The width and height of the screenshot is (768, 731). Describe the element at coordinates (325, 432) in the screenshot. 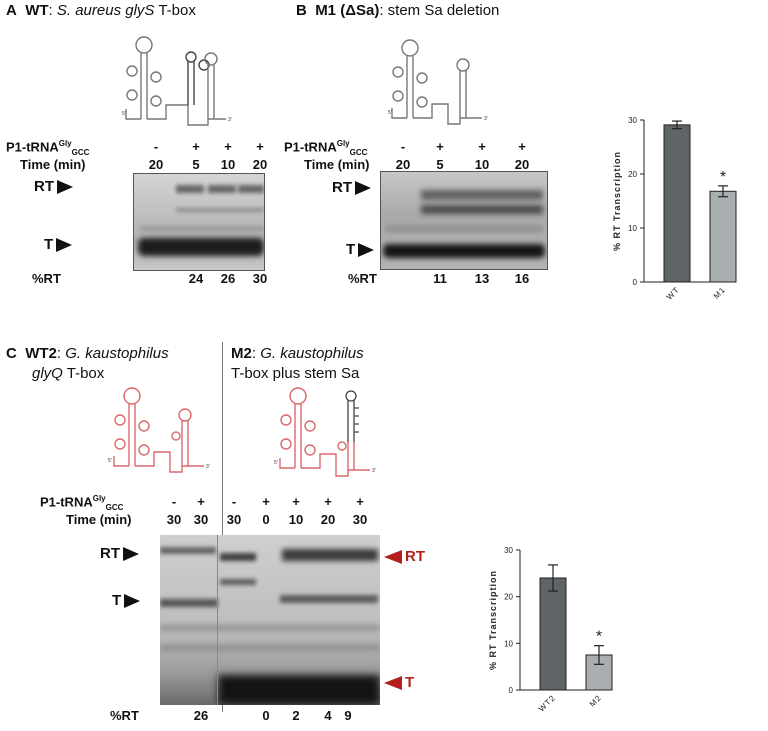

I see `panel-c-right-rna-structure: 5' 3'` at that location.